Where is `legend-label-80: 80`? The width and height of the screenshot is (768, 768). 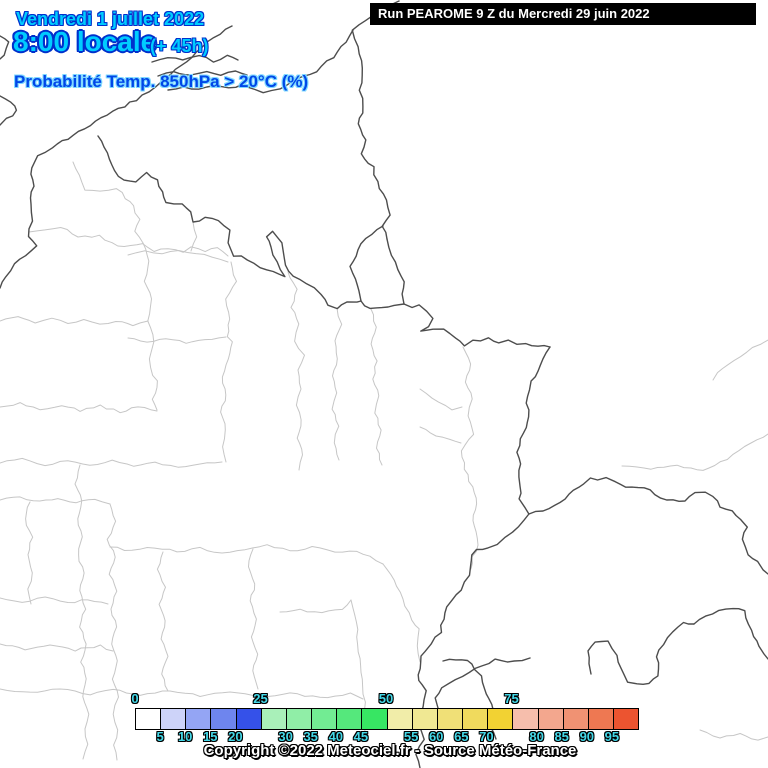 legend-label-80: 80 is located at coordinates (536, 736).